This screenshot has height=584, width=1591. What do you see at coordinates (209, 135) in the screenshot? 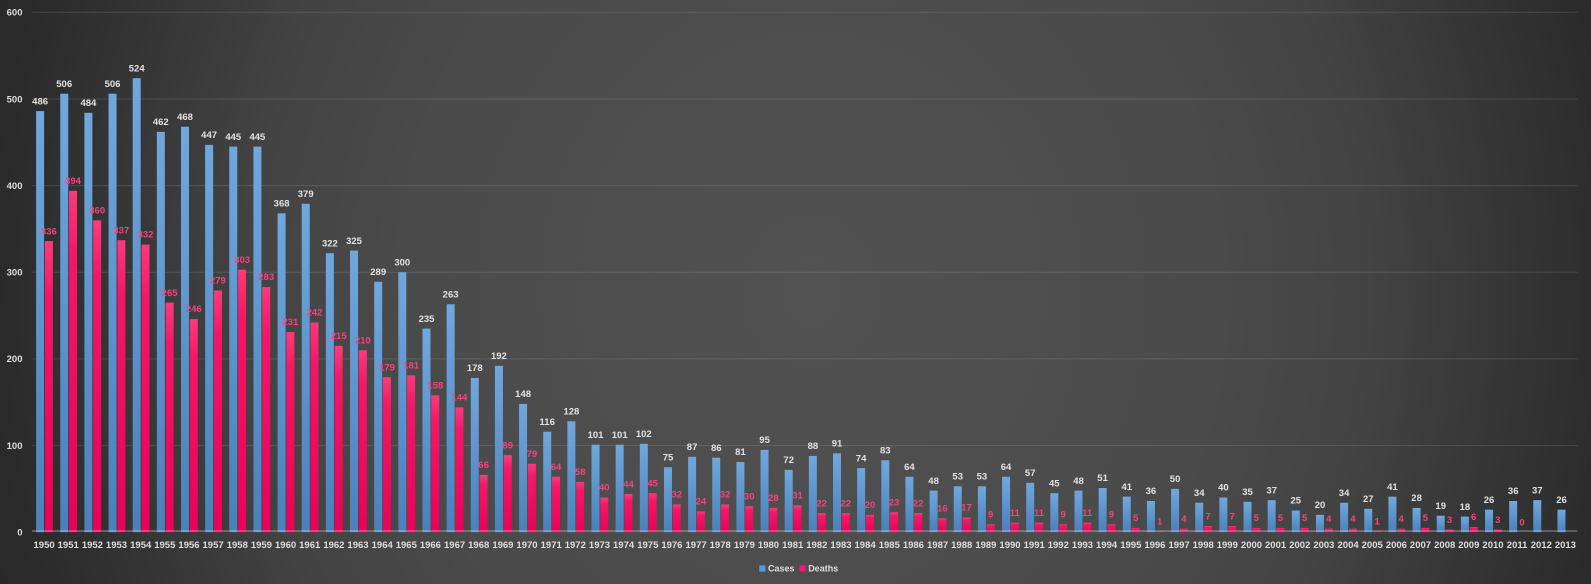
I see `svg-text: 447` at bounding box center [209, 135].